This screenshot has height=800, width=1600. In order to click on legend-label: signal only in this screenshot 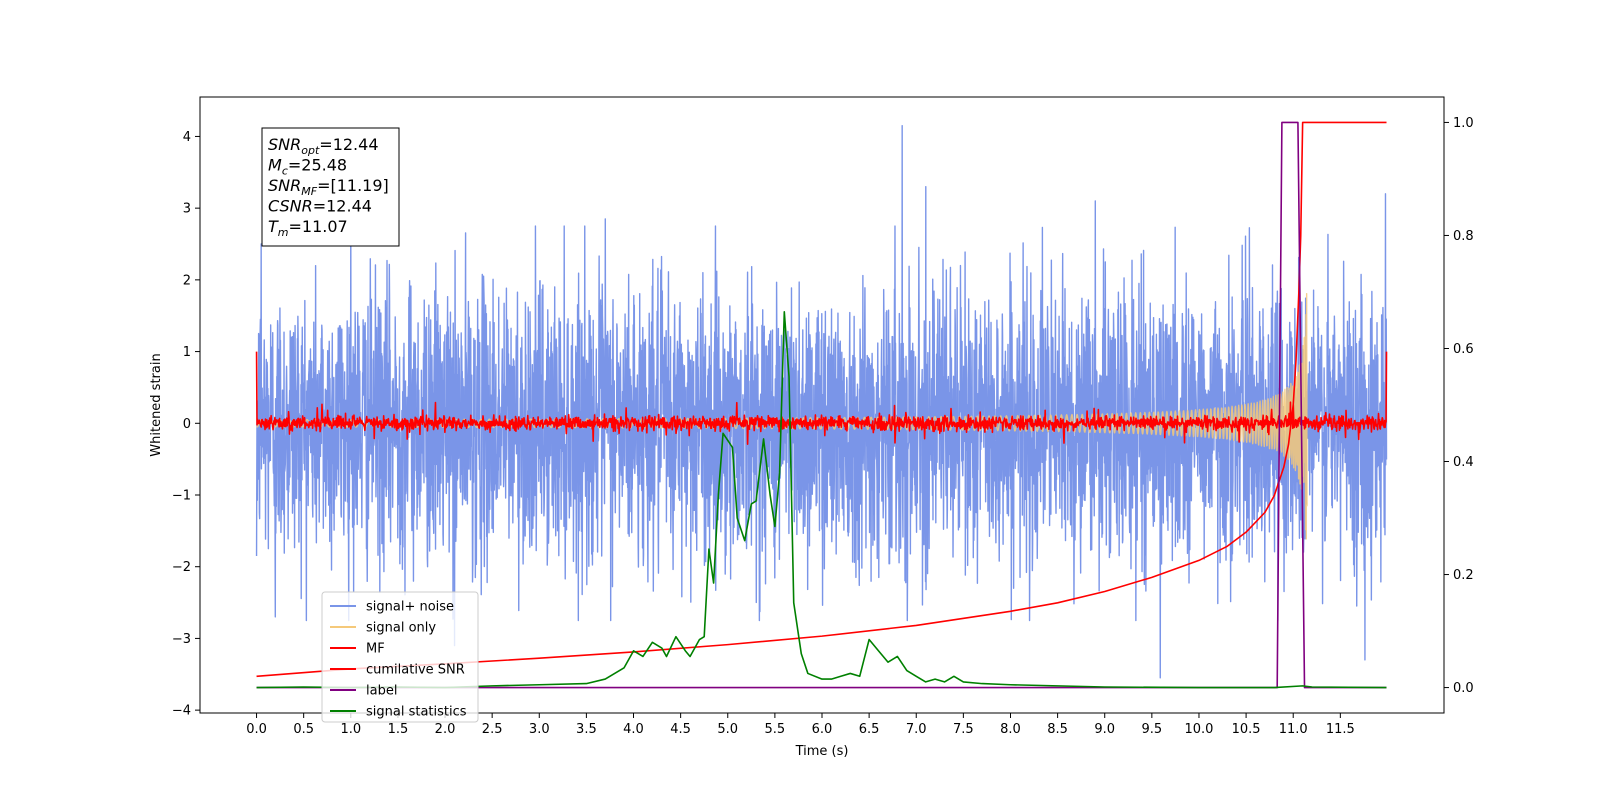, I will do `click(401, 628)`.